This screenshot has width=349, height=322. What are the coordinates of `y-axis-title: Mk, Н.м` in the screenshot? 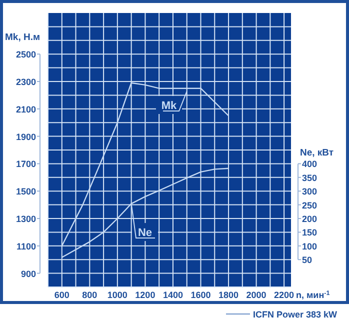 It's located at (22, 37).